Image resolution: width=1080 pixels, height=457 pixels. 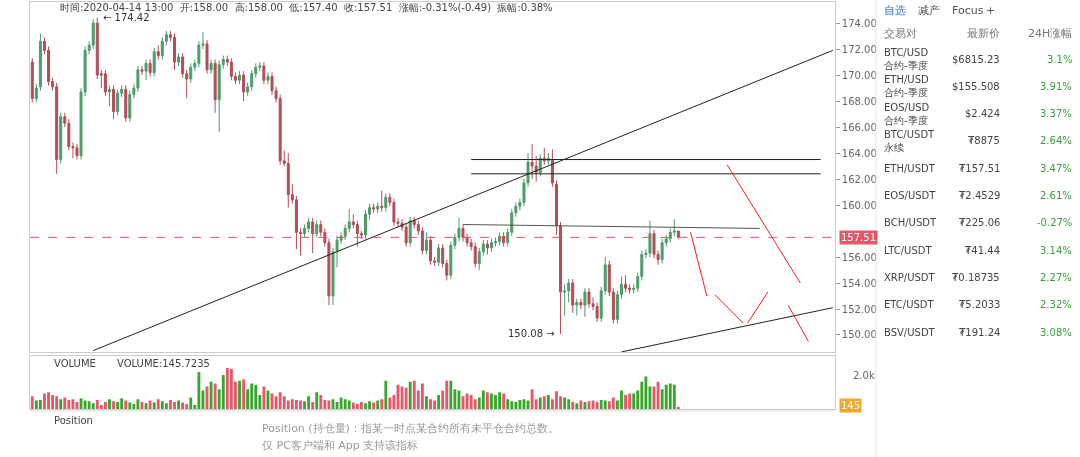 What do you see at coordinates (976, 59) in the screenshot?
I see `text: $6815.23` at bounding box center [976, 59].